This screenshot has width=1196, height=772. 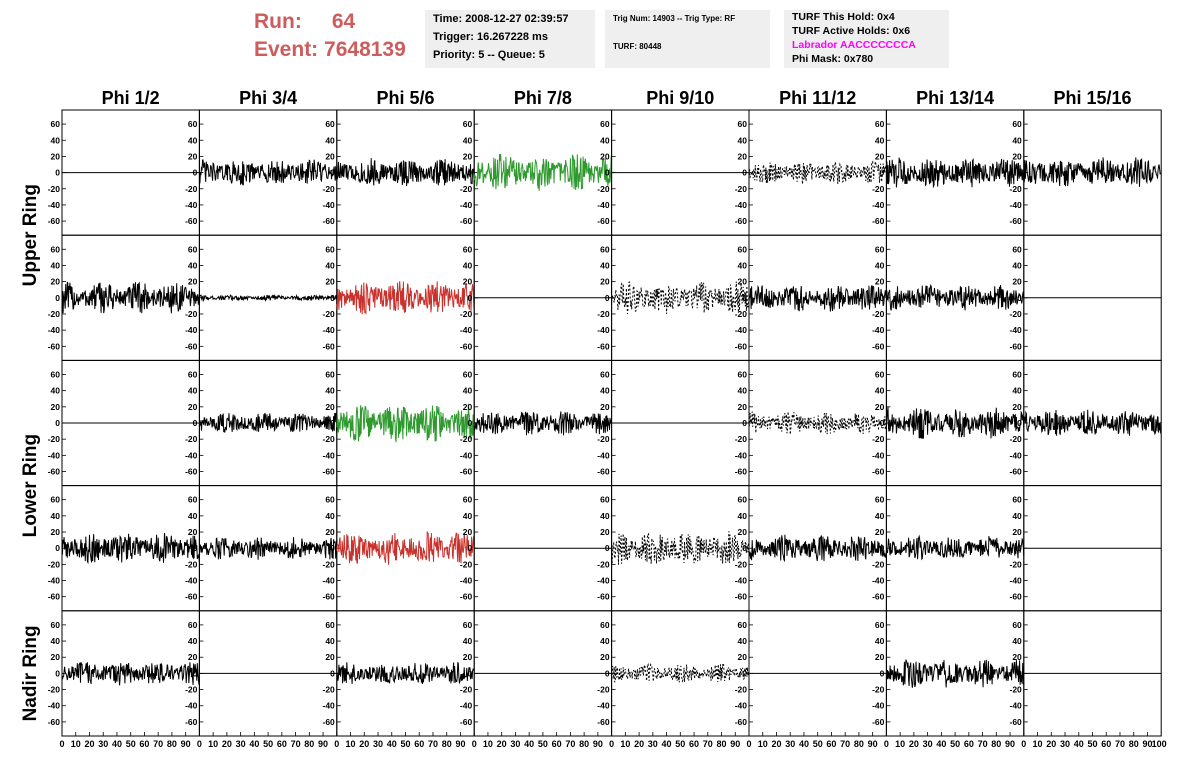 I want to click on ring-label: Lower Ring, so click(x=30, y=485).